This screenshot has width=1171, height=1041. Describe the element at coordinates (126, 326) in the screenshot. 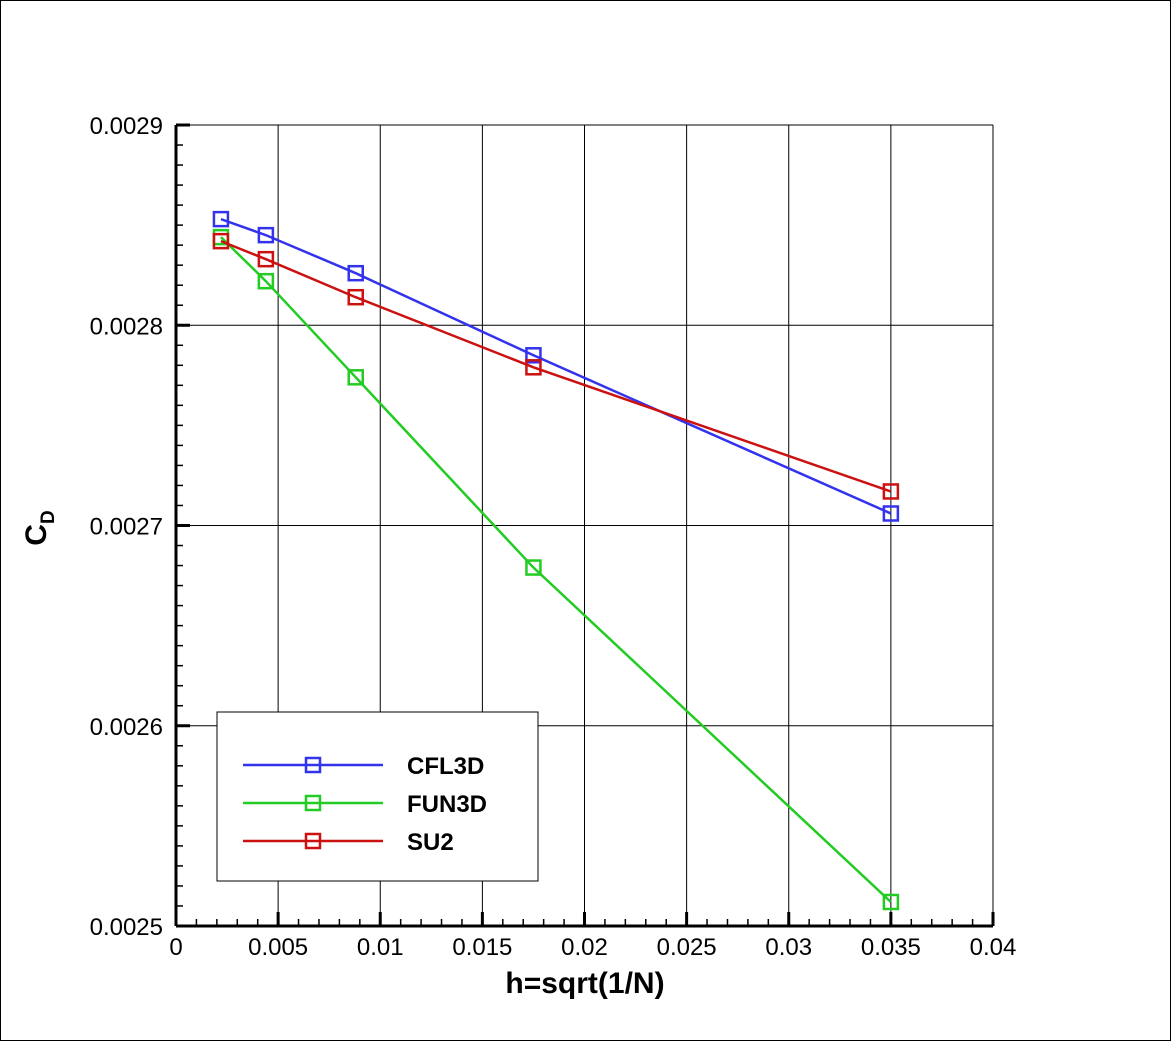

I see `y-tick-label: 0.0028` at that location.